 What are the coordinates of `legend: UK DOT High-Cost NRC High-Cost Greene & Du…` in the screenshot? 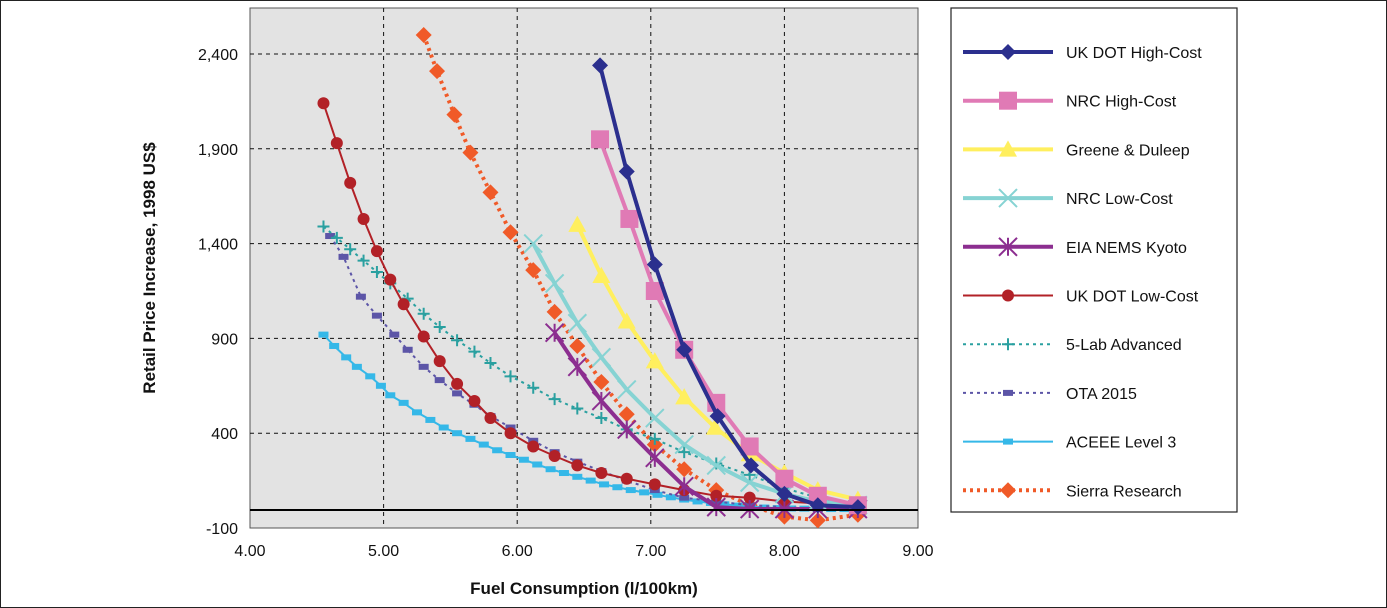 It's located at (1082, 272).